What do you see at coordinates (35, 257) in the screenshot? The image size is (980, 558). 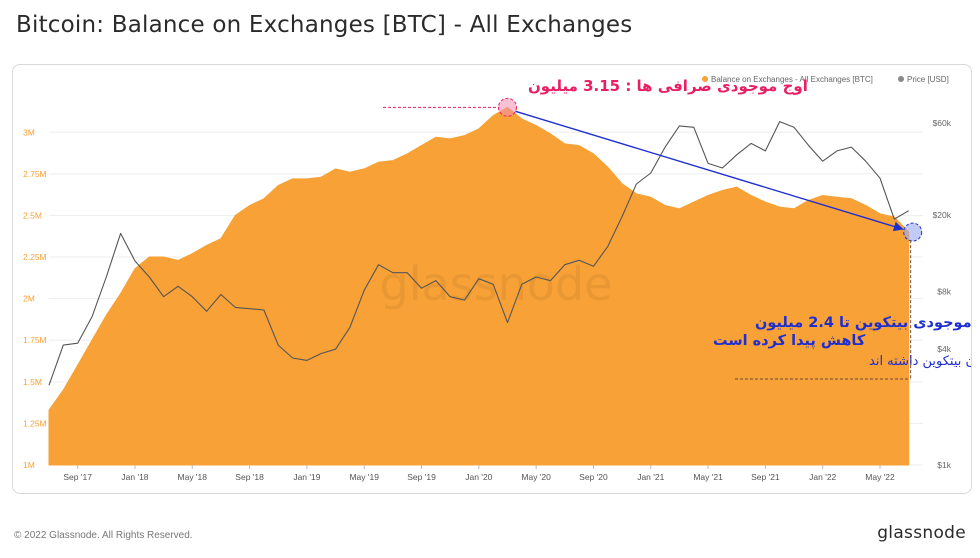 I see `y-left-tick-label: 2.25M` at bounding box center [35, 257].